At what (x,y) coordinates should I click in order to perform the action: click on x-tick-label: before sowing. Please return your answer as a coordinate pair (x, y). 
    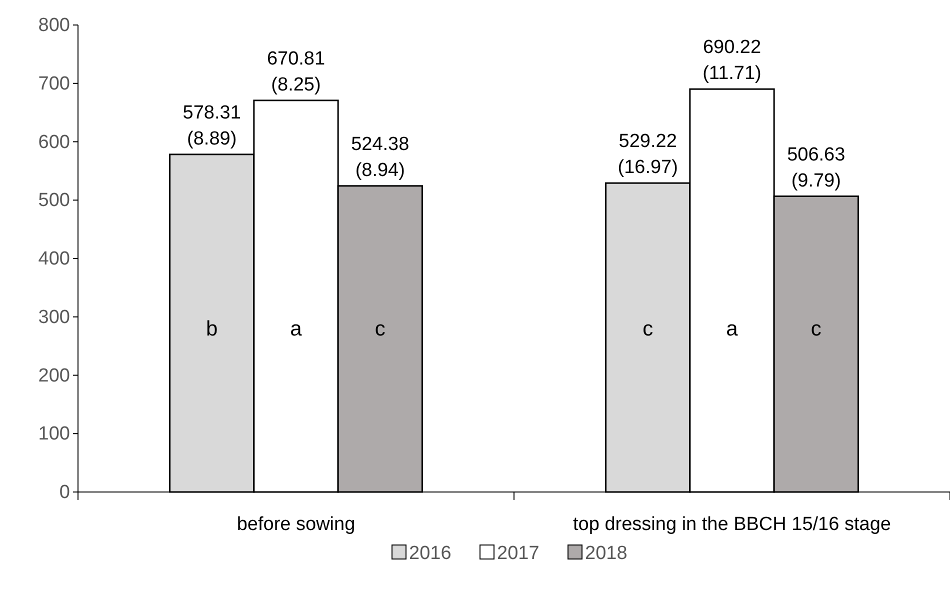
    Looking at the image, I should click on (296, 524).